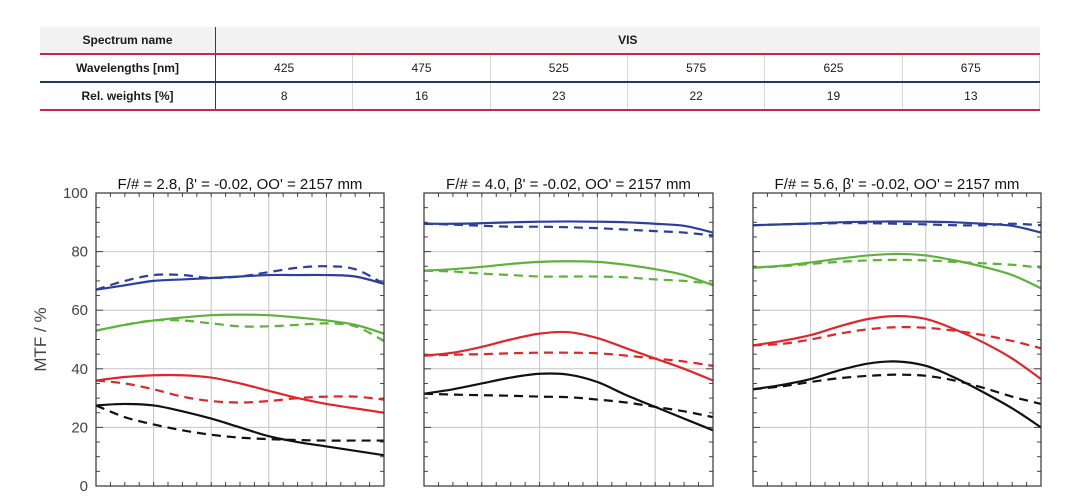 This screenshot has height=503, width=1081. I want to click on y-tick-label: 40, so click(79, 369).